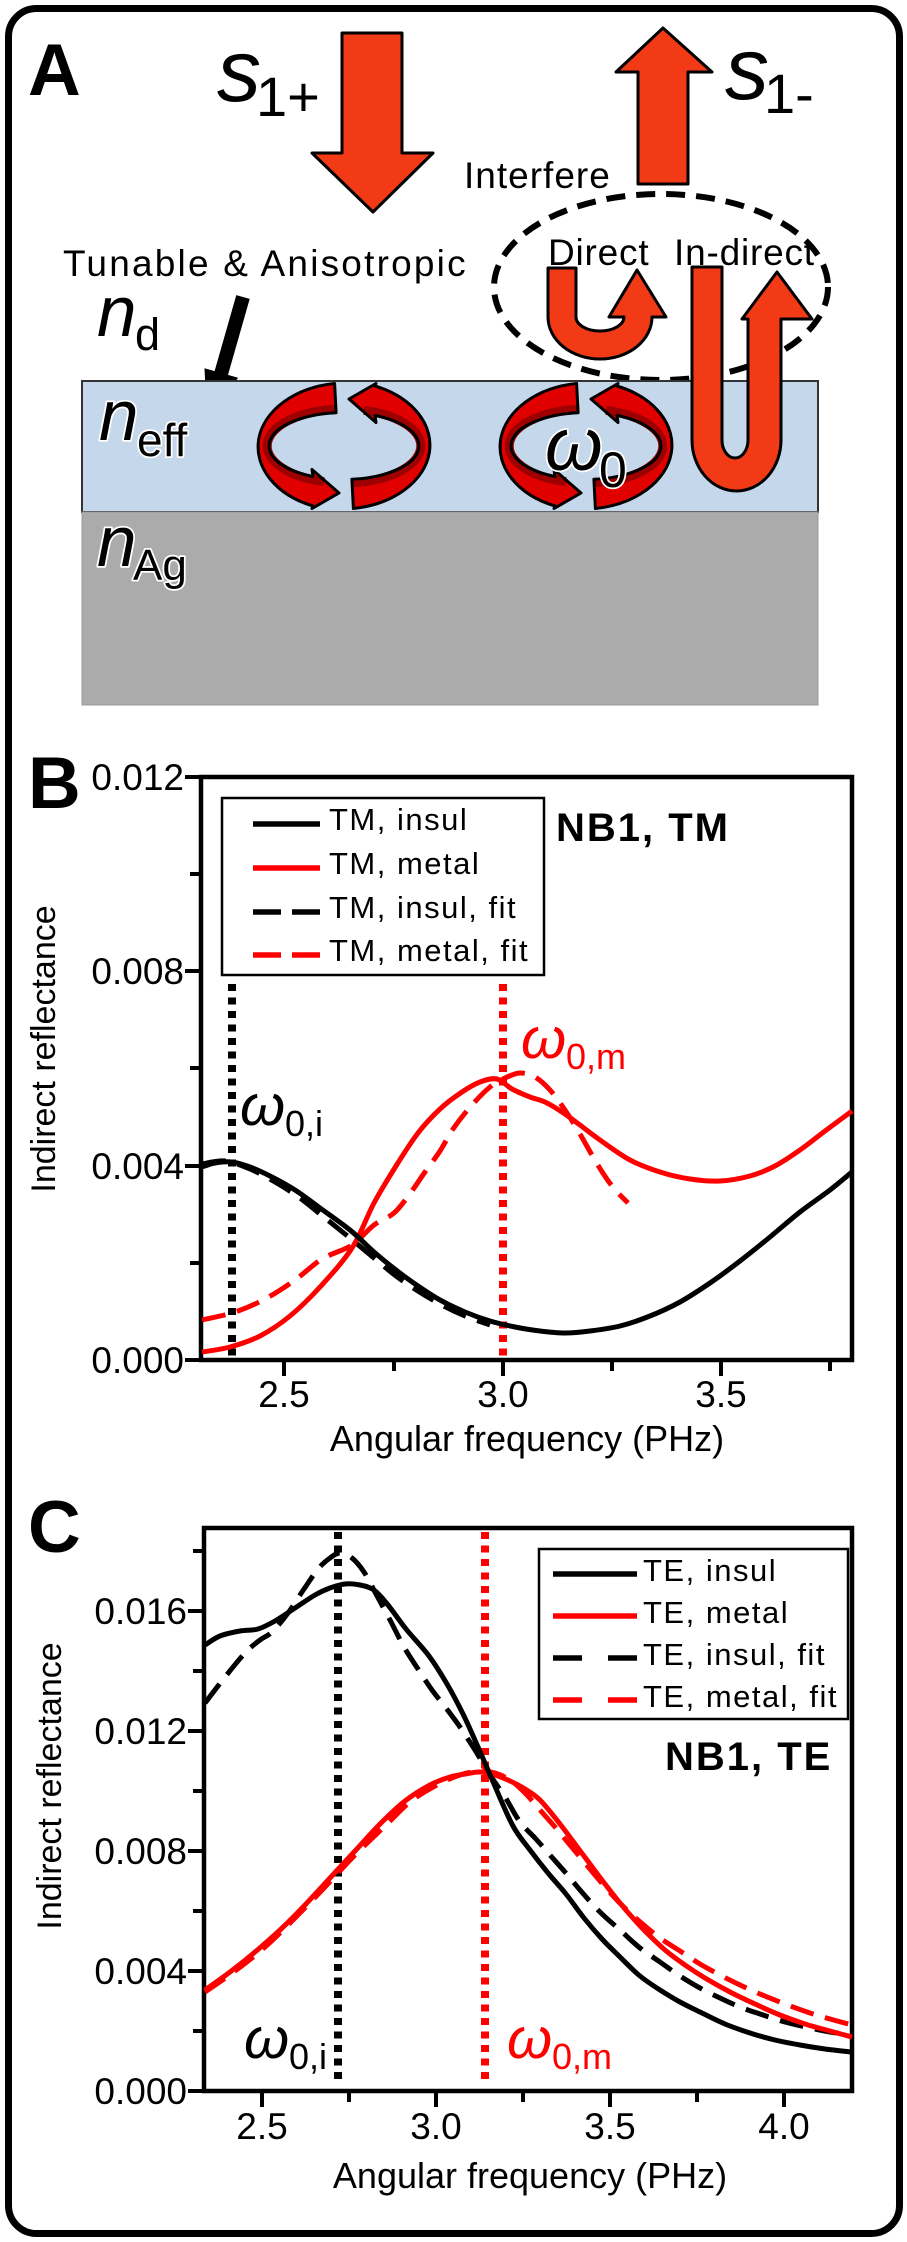  What do you see at coordinates (398, 819) in the screenshot?
I see `svg-text: TM, insul` at bounding box center [398, 819].